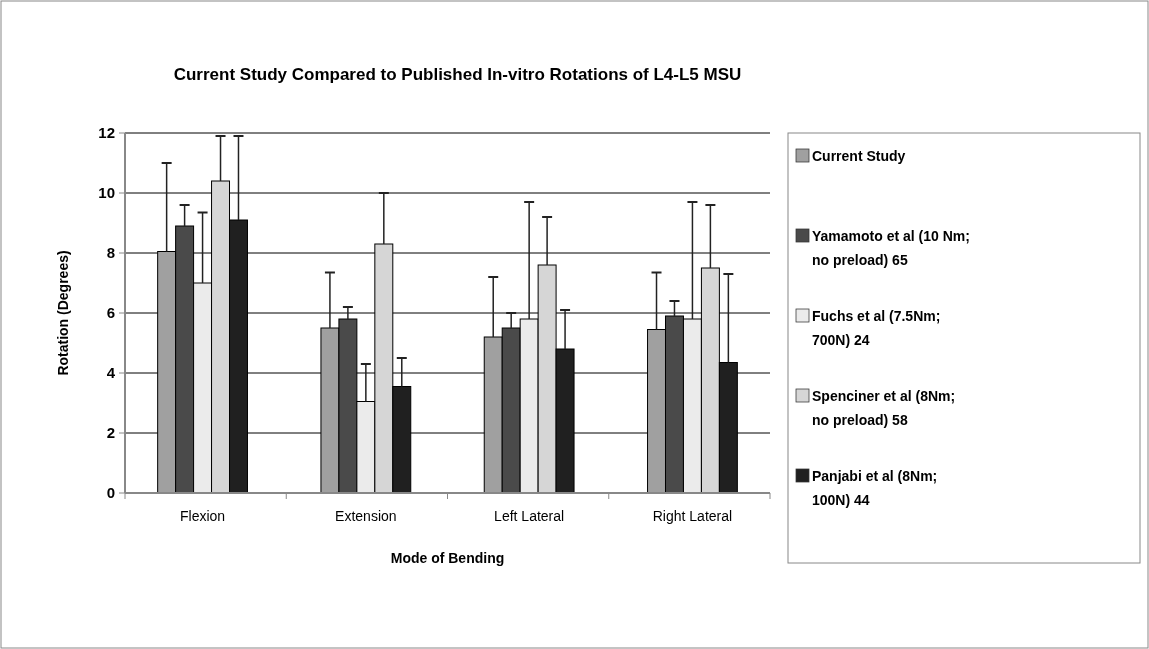  Describe the element at coordinates (106, 193) in the screenshot. I see `y-tick-label: 10` at that location.